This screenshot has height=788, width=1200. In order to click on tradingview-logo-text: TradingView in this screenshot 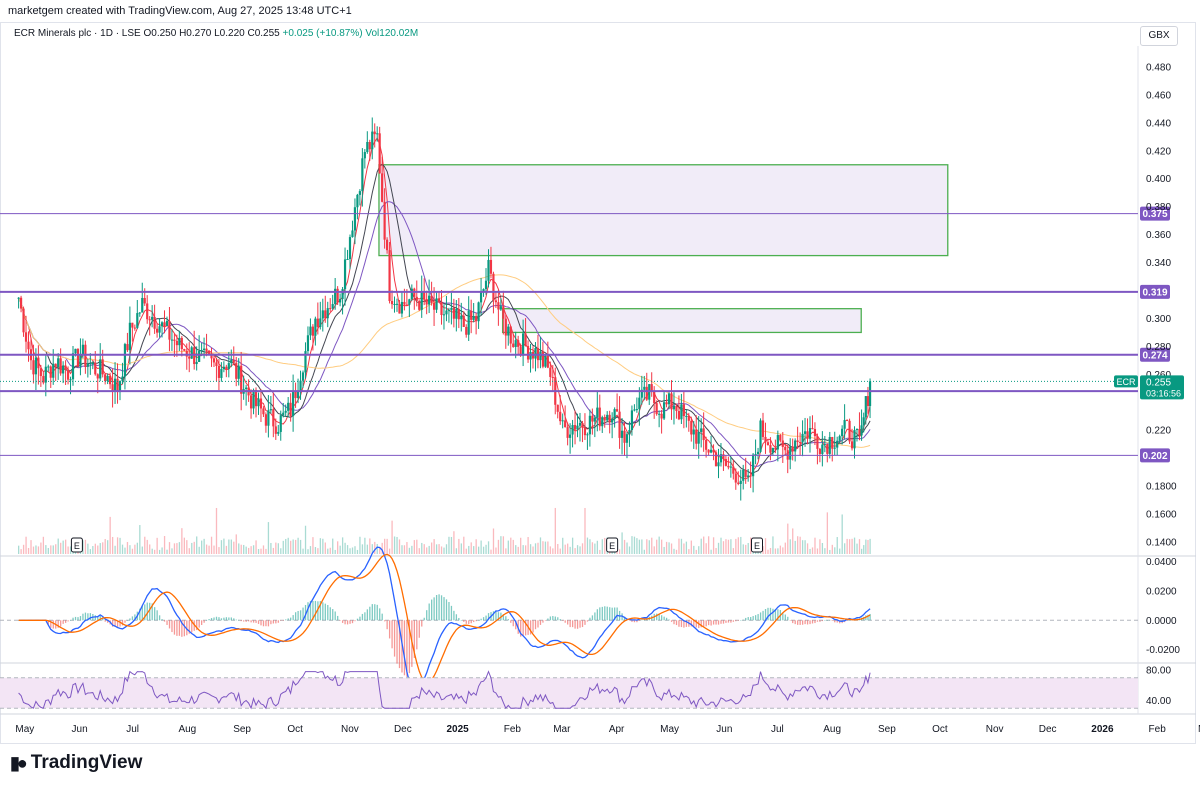, I will do `click(86, 762)`.